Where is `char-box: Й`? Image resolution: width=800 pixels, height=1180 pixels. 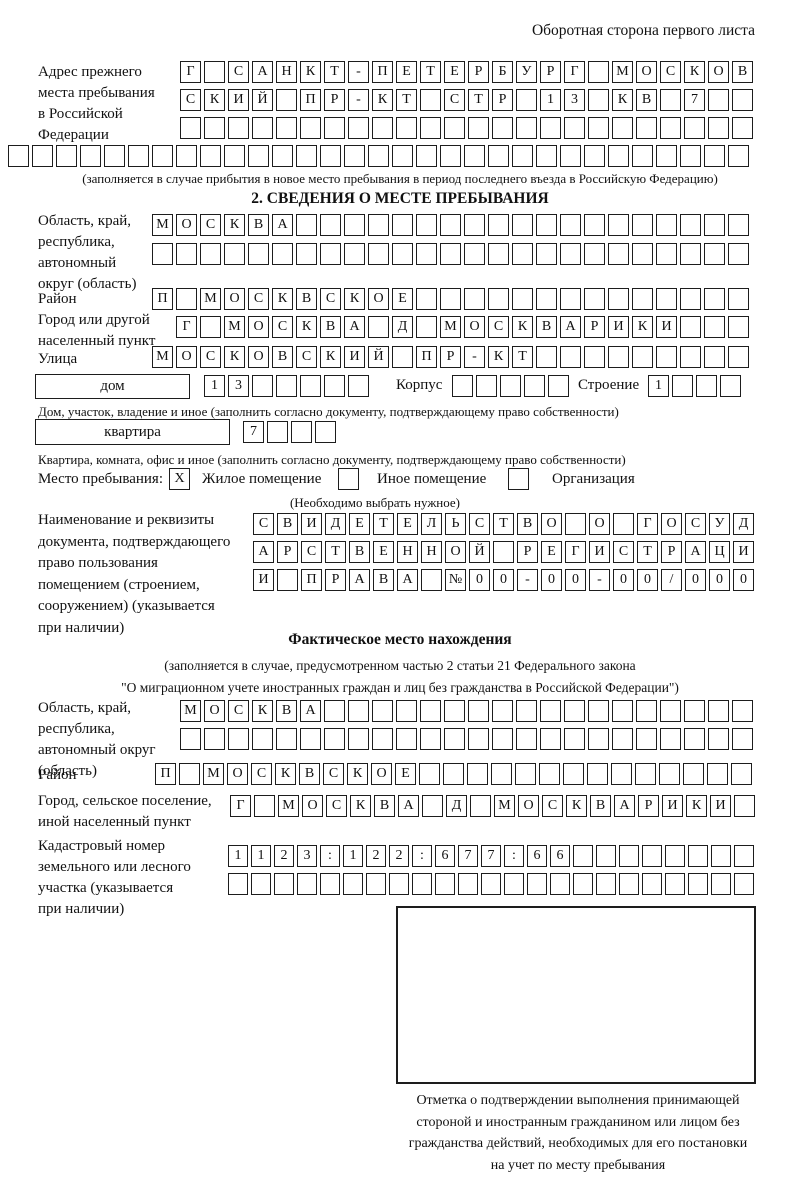 char-box: Й is located at coordinates (378, 357).